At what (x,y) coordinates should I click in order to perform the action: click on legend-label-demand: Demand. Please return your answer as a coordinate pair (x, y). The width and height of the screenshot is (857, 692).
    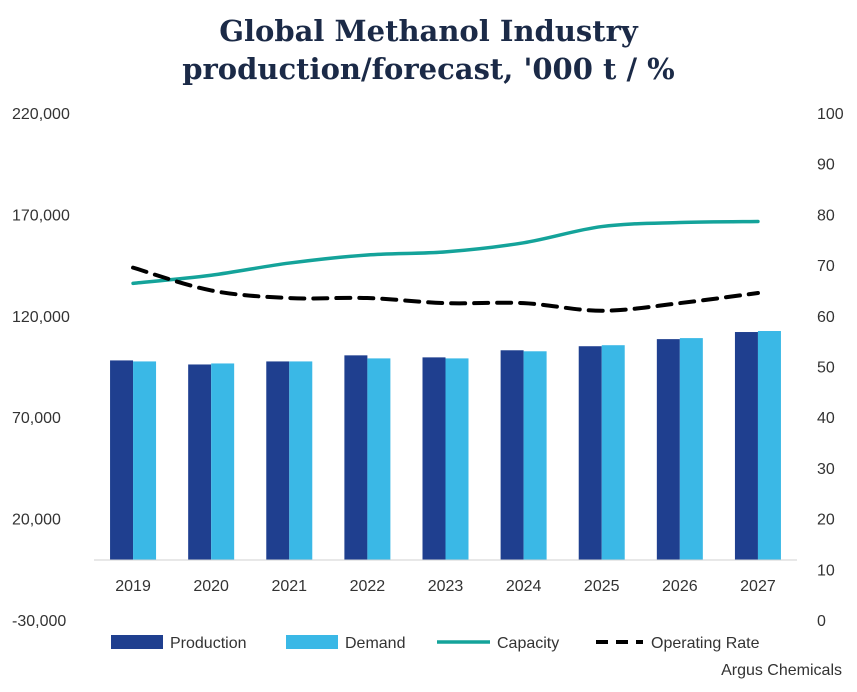
    Looking at the image, I should click on (375, 643).